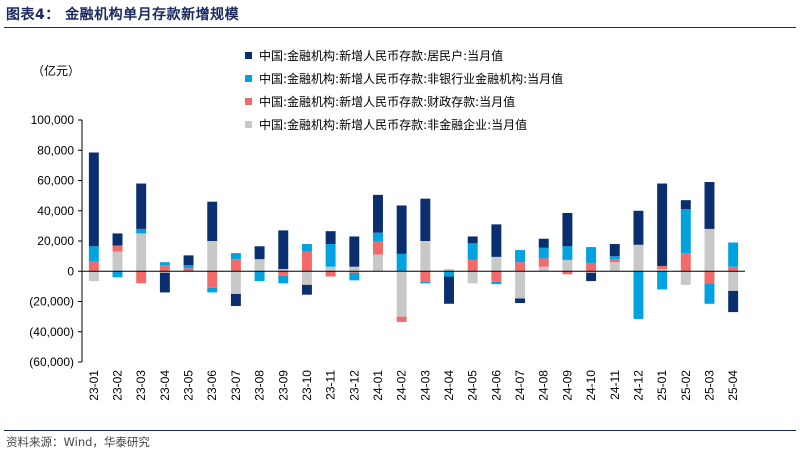 This screenshot has height=455, width=800. What do you see at coordinates (118, 385) in the screenshot?
I see `x-tick-label: 23-02` at bounding box center [118, 385].